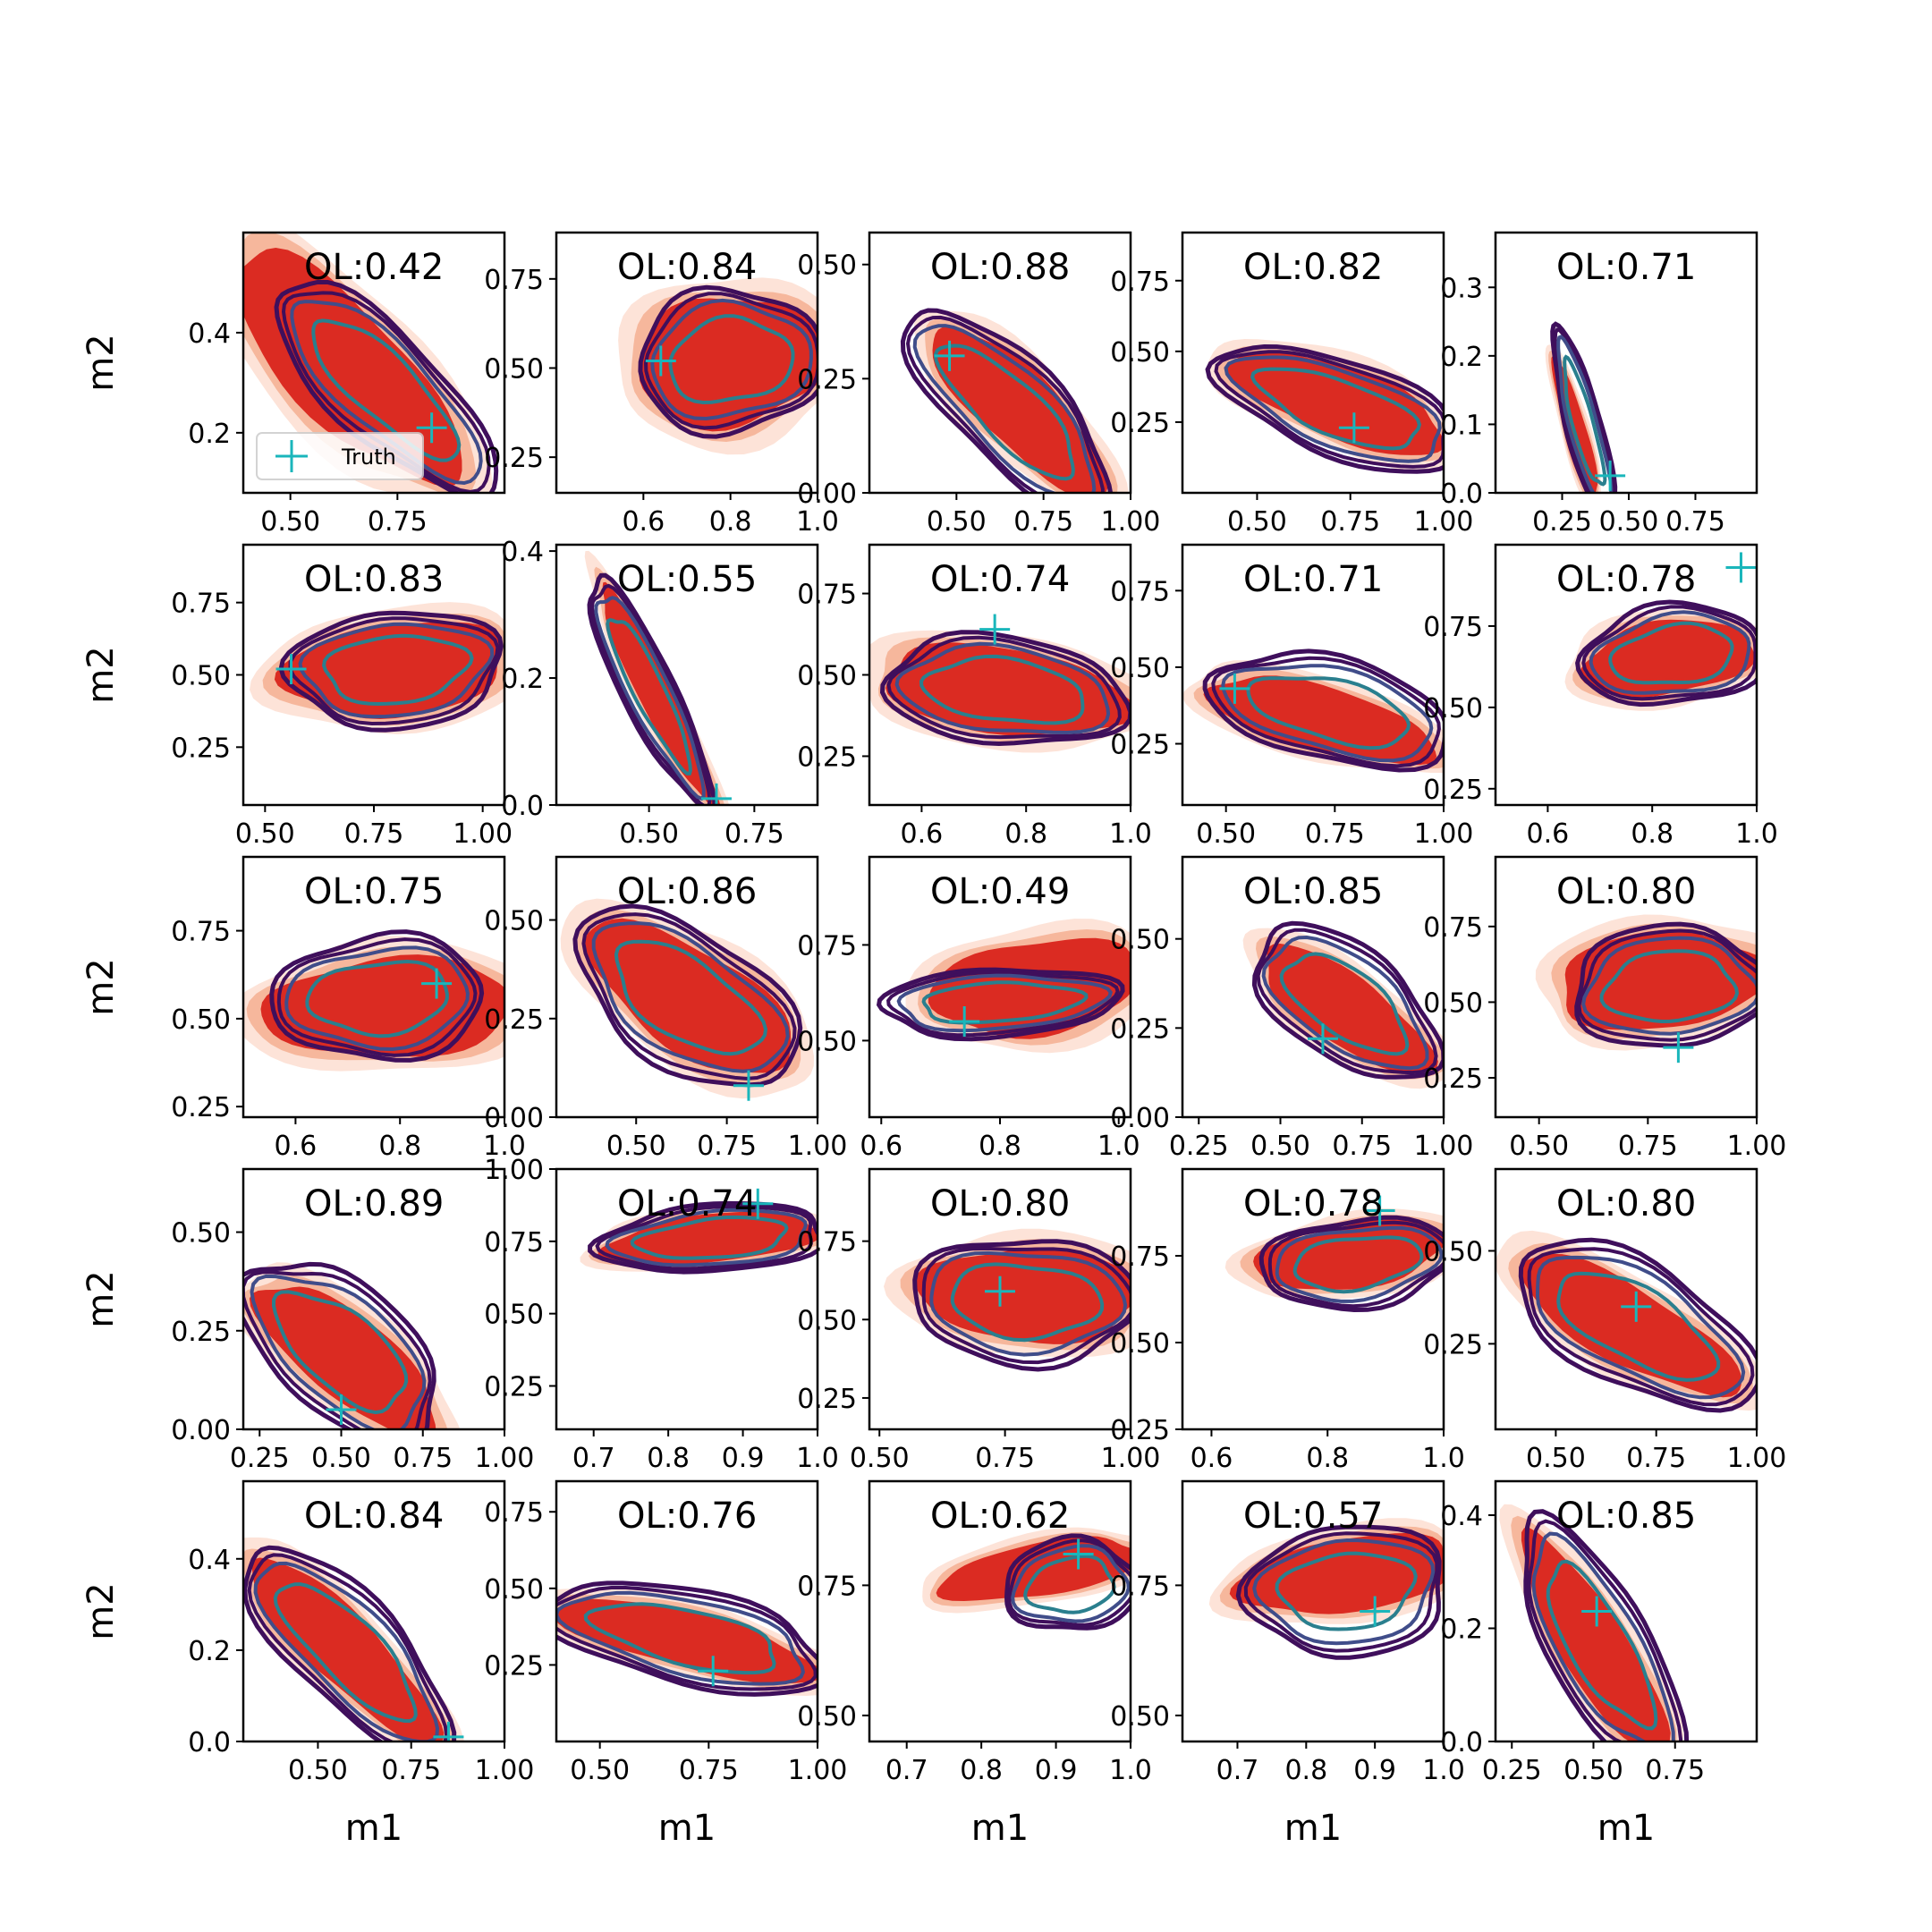  What do you see at coordinates (368, 457) in the screenshot?
I see `legend-label: Truth` at bounding box center [368, 457].